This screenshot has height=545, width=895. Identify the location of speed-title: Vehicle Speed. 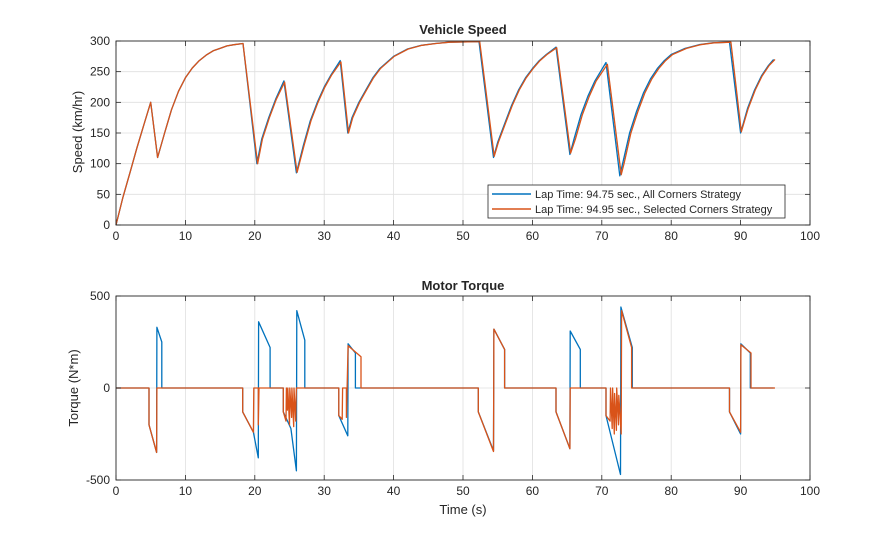
(462, 29).